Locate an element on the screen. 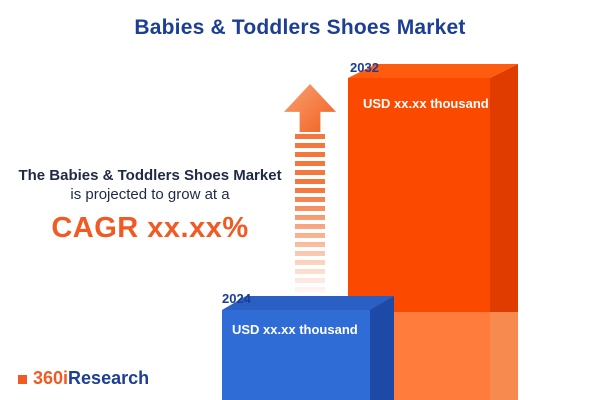  growth-arrow-dashed-shaft is located at coordinates (310, 213).